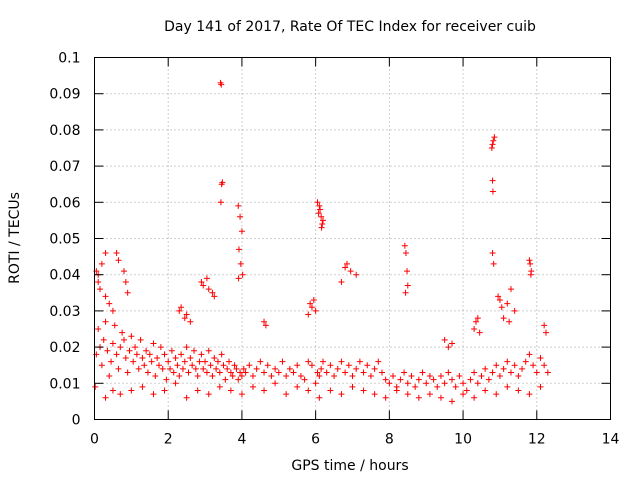  Describe the element at coordinates (64, 276) in the screenshot. I see `y-tick-label: 0.04` at that location.